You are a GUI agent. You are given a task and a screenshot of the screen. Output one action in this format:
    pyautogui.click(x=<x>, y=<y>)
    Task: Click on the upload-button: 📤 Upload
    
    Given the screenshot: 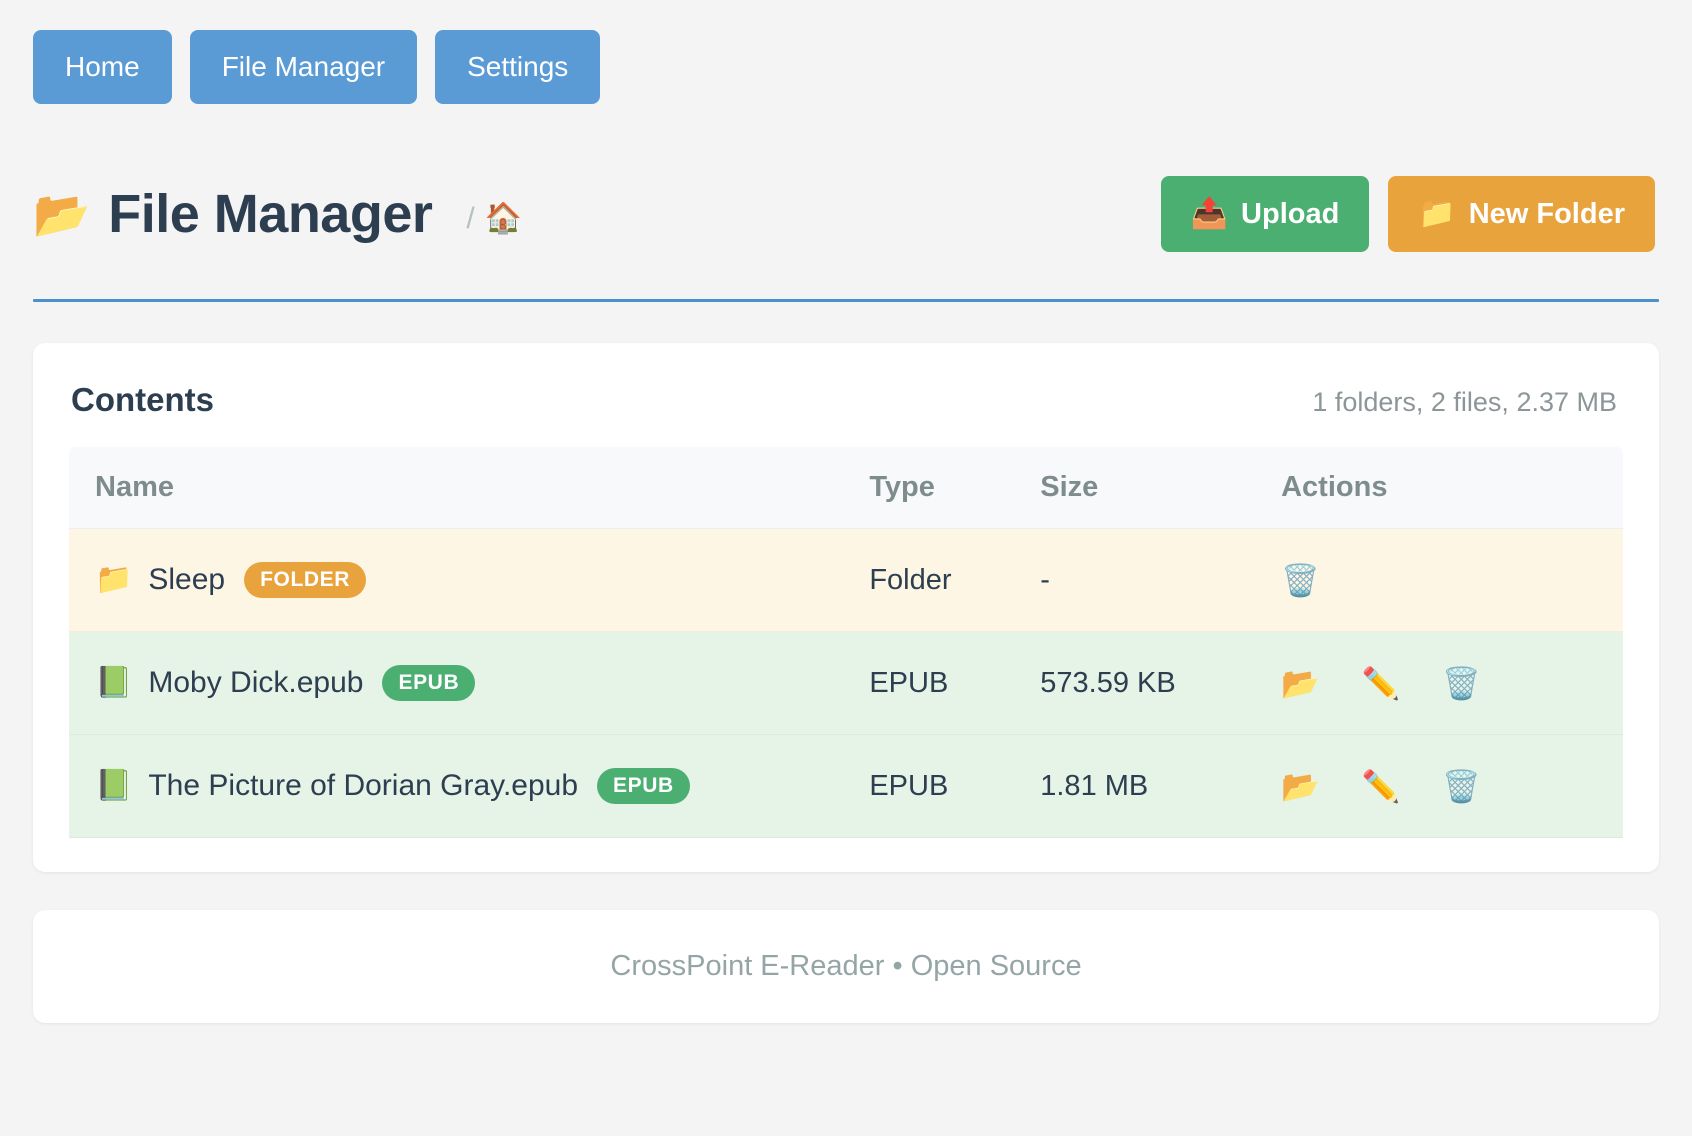 What is the action you would take?
    pyautogui.click(x=1265, y=214)
    